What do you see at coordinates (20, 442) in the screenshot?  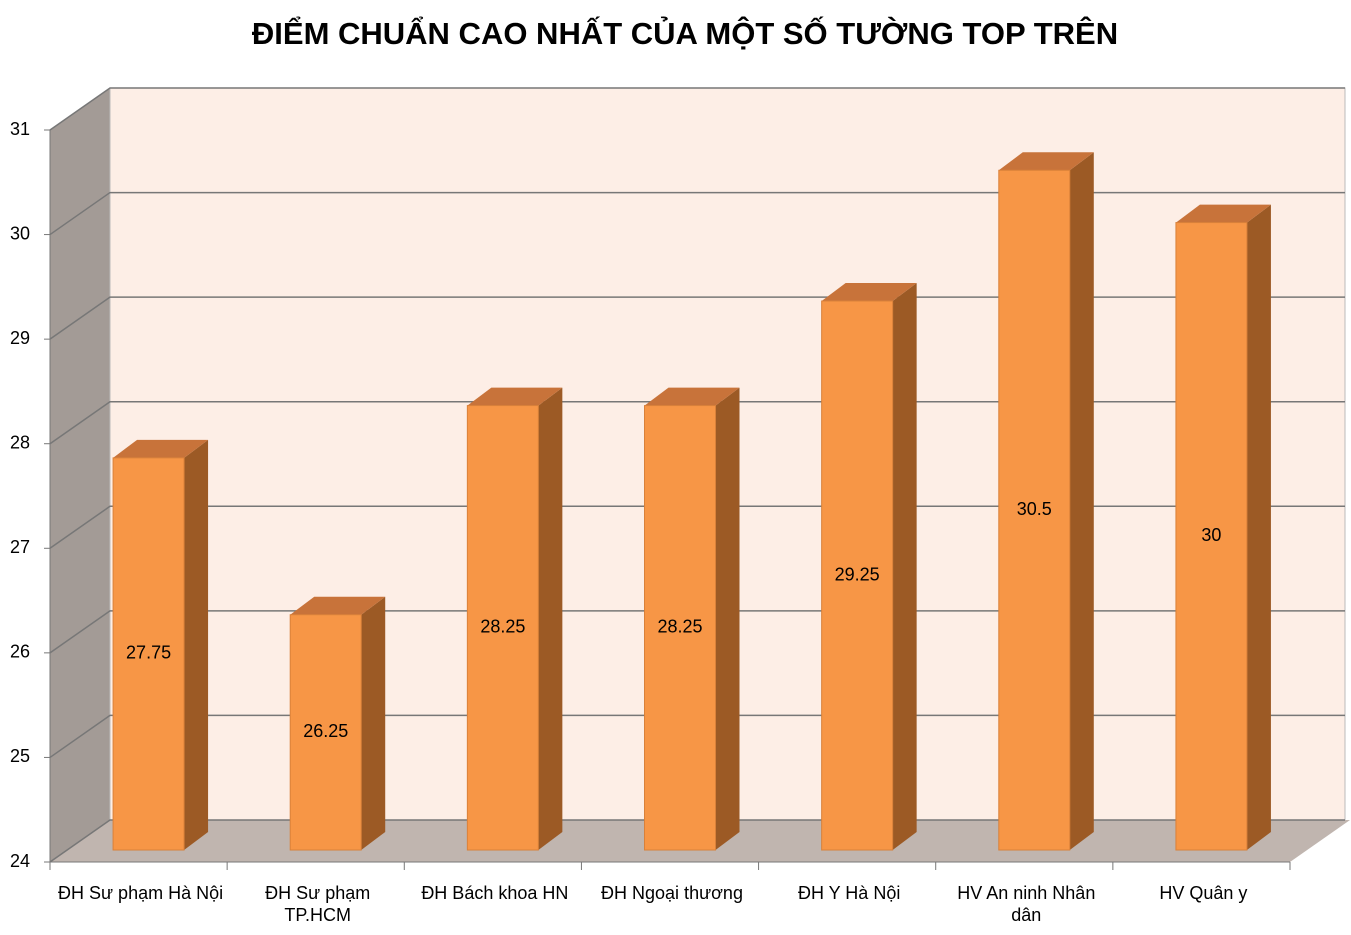 I see `y-tick-label: 28` at bounding box center [20, 442].